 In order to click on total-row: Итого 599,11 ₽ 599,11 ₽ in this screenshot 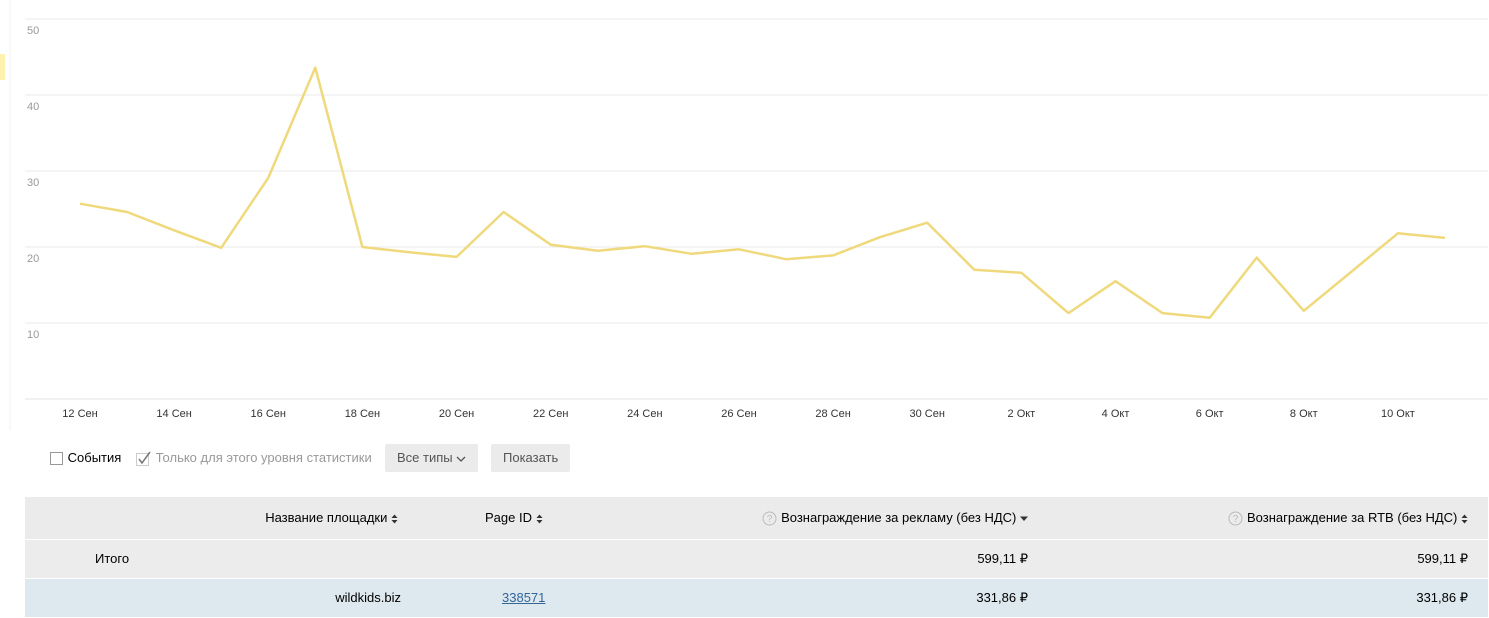, I will do `click(756, 559)`.